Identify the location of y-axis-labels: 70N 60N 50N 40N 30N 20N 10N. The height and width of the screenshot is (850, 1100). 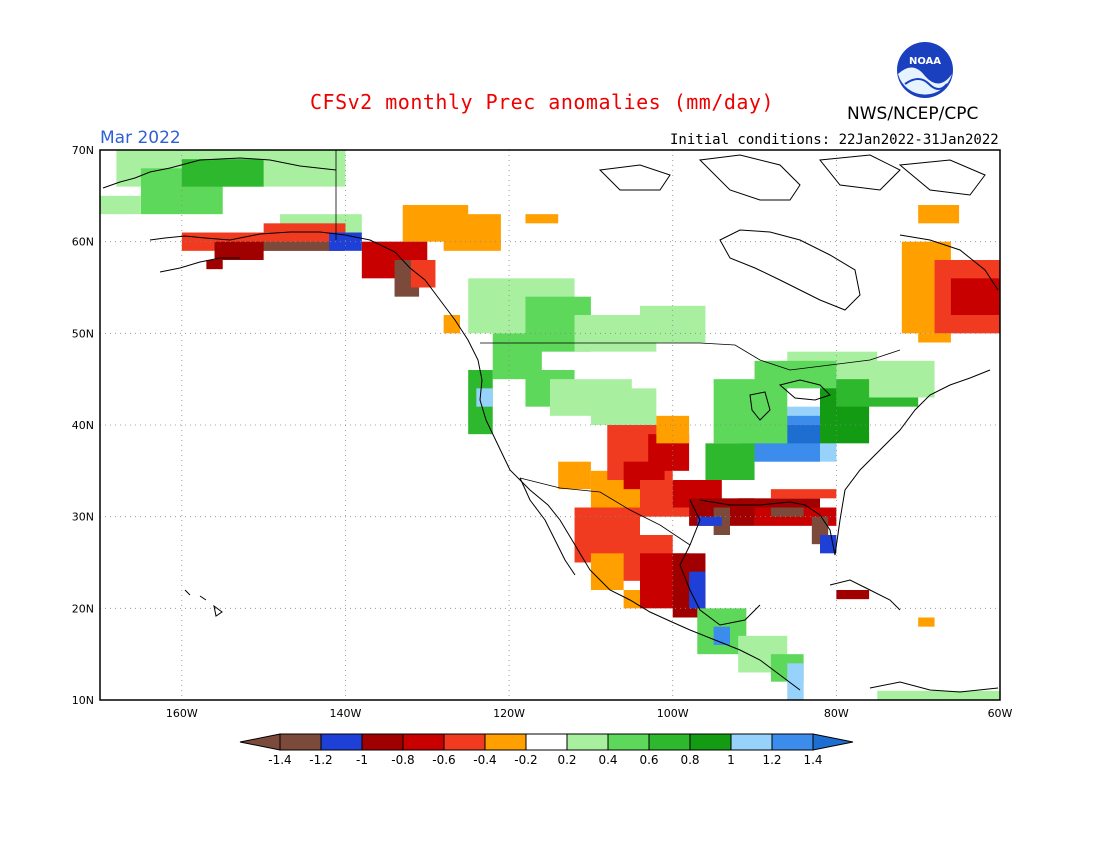
(83, 425).